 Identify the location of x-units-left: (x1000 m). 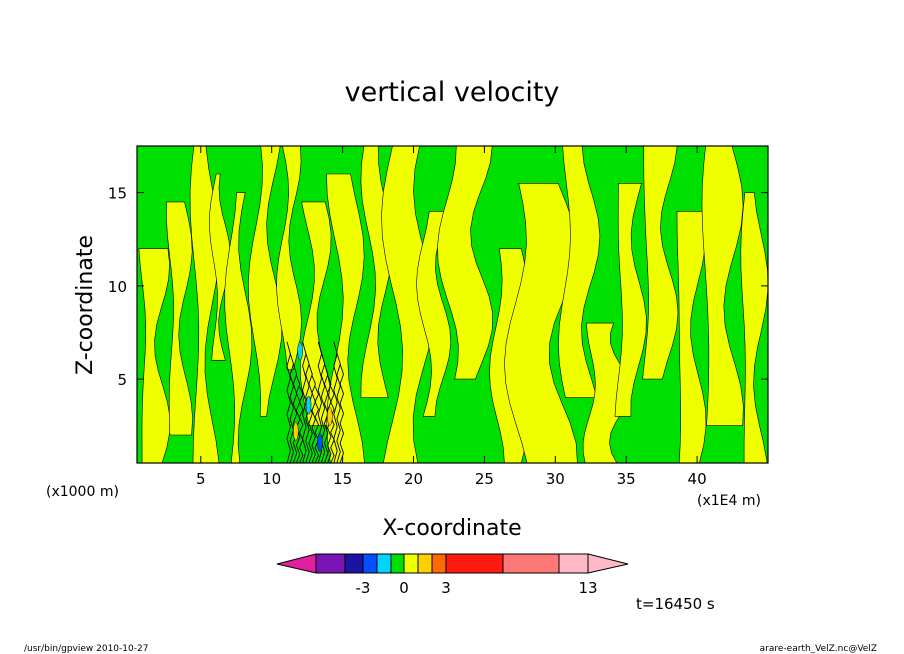
(82, 492).